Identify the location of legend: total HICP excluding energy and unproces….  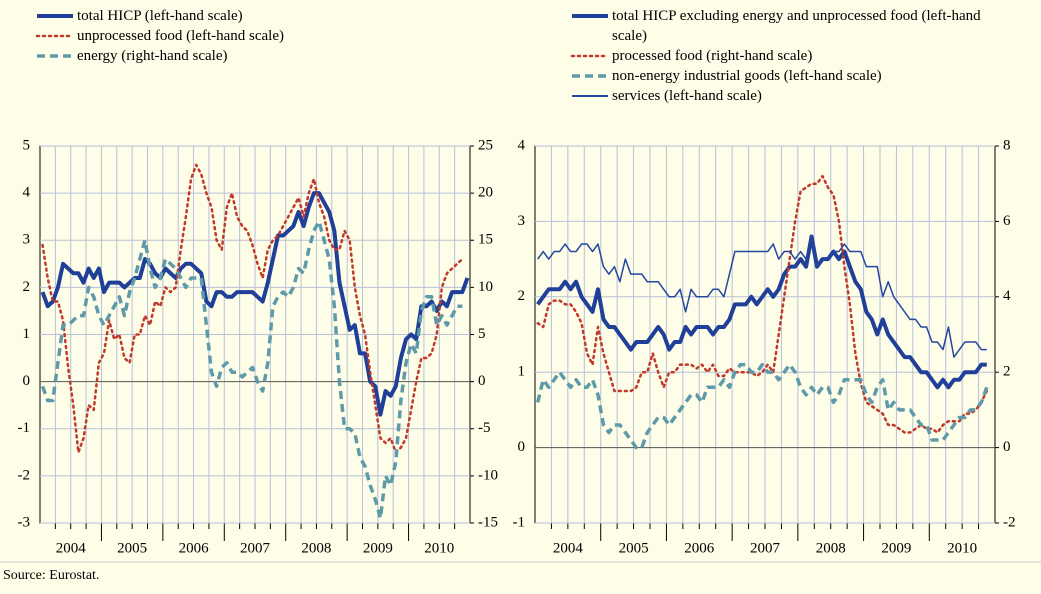
(780, 56).